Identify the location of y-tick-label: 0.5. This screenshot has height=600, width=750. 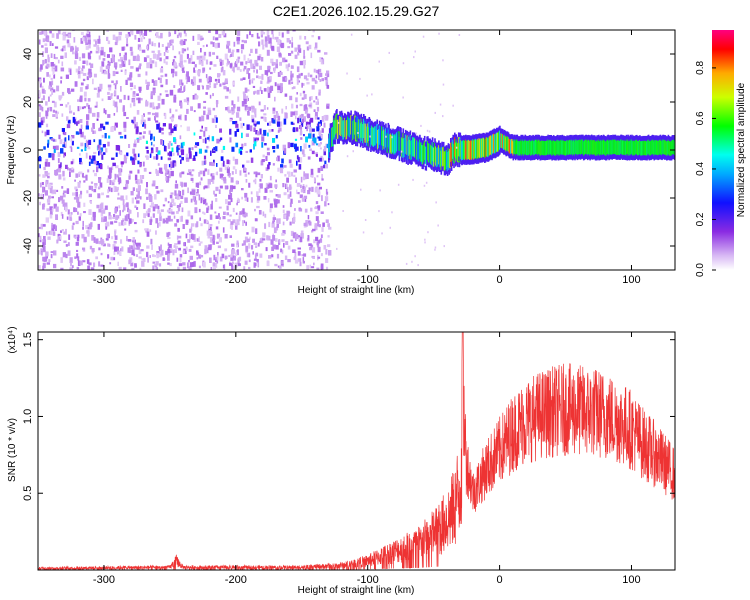
(28, 493).